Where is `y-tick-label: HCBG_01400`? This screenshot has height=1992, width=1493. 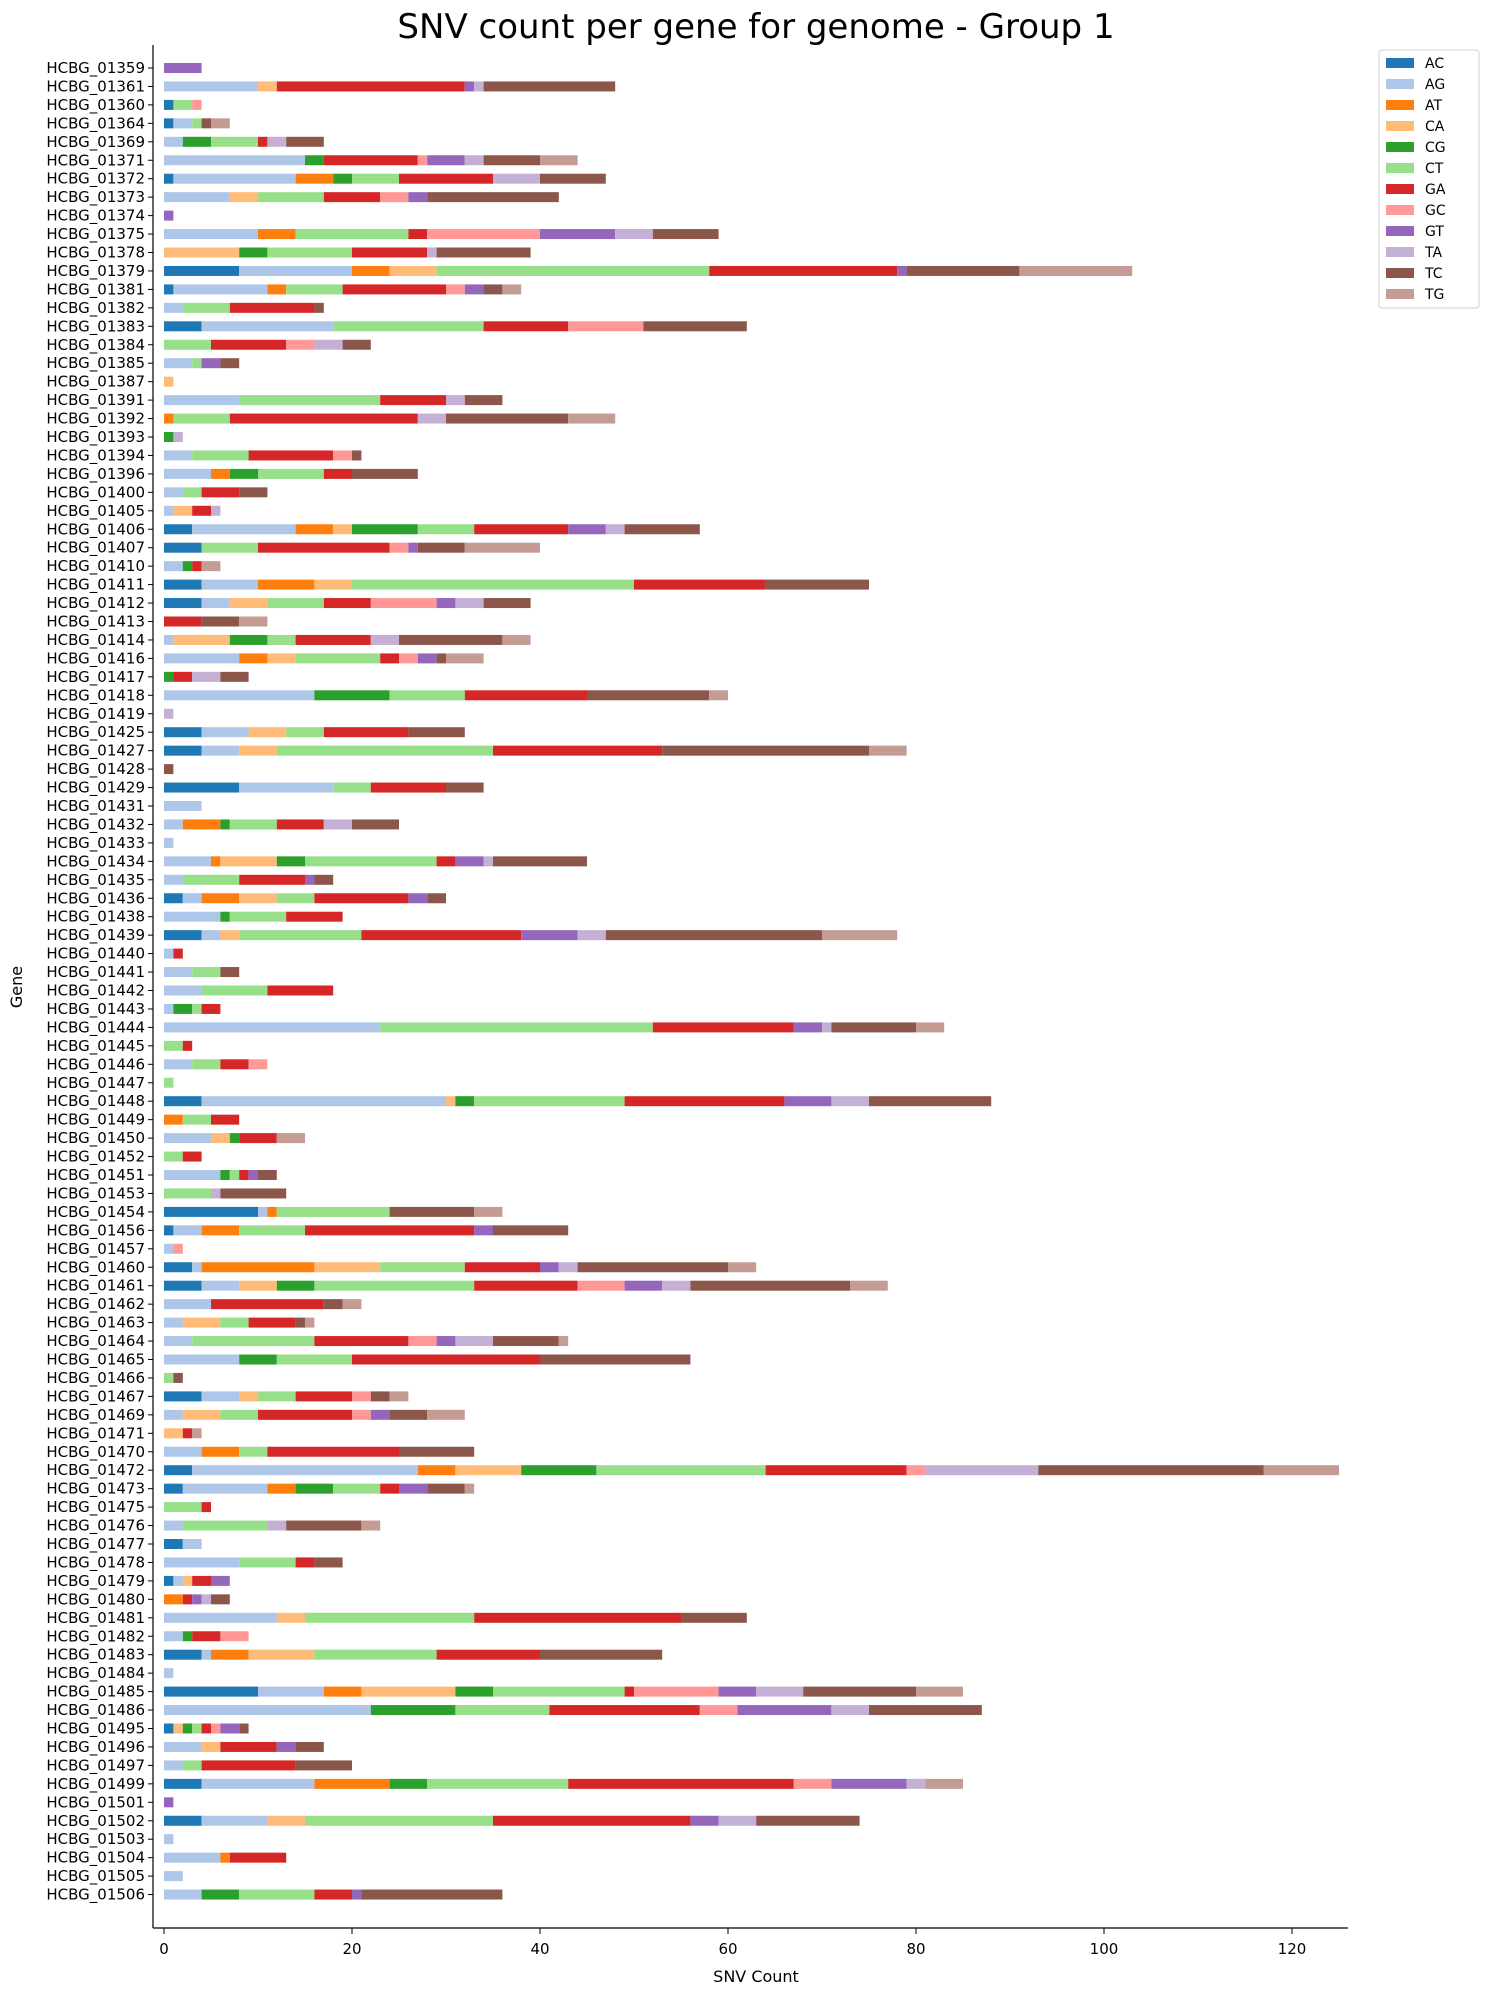
y-tick-label: HCBG_01400 is located at coordinates (95, 492).